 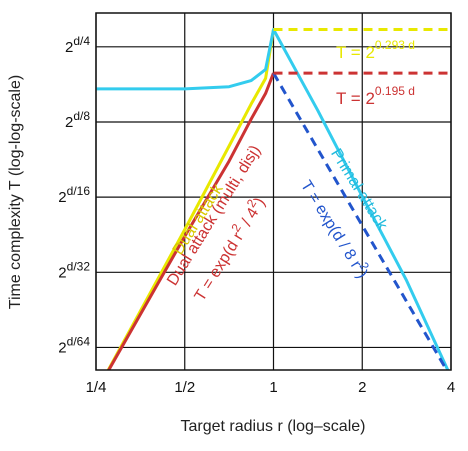 I want to click on x-tick-label: 1, so click(x=273, y=387).